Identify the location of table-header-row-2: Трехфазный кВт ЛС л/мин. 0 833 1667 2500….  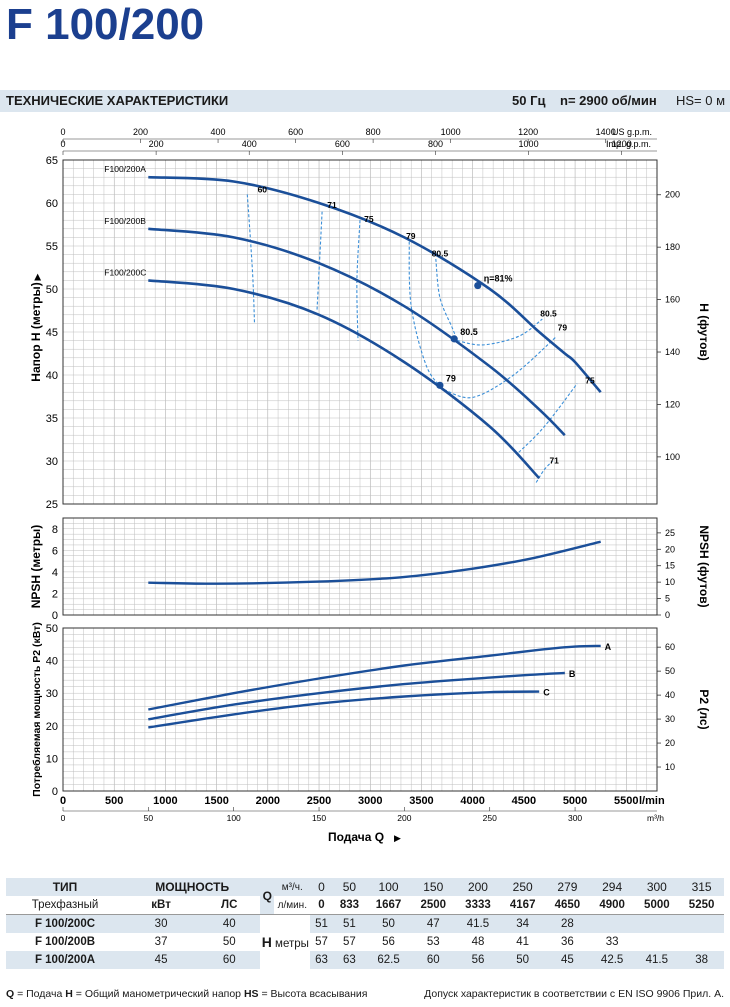
(365, 905).